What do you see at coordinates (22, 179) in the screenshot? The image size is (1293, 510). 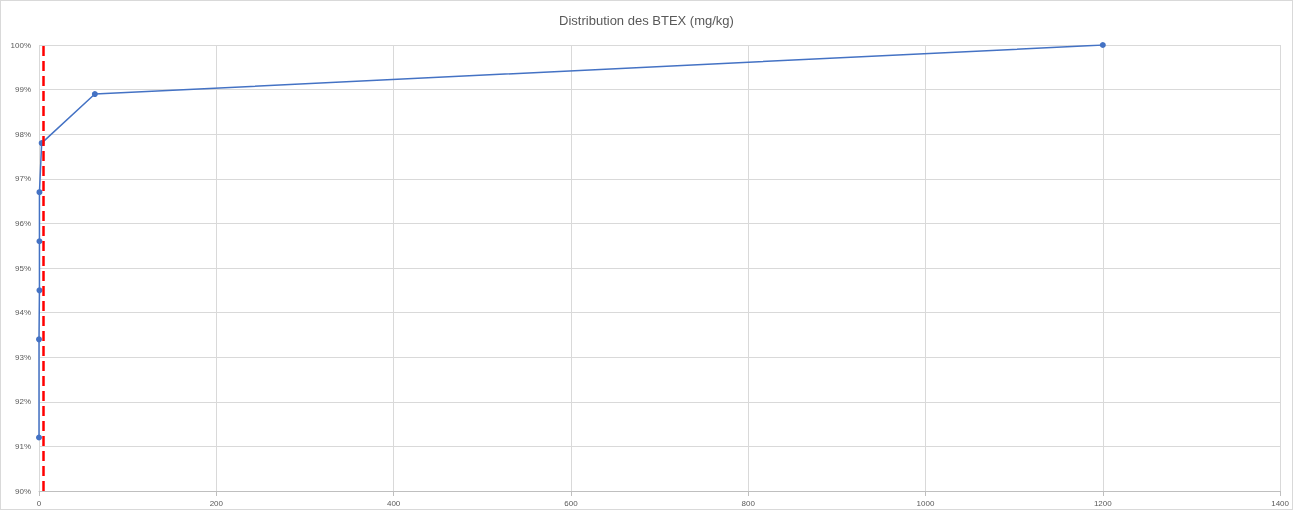 I see `y-tick-label: 97%` at bounding box center [22, 179].